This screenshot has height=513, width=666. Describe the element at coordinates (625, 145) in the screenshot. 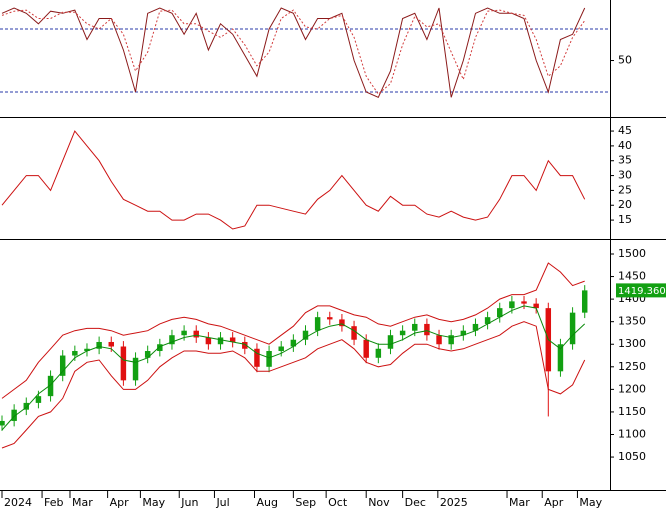

I see `y-tick-label: 40` at that location.